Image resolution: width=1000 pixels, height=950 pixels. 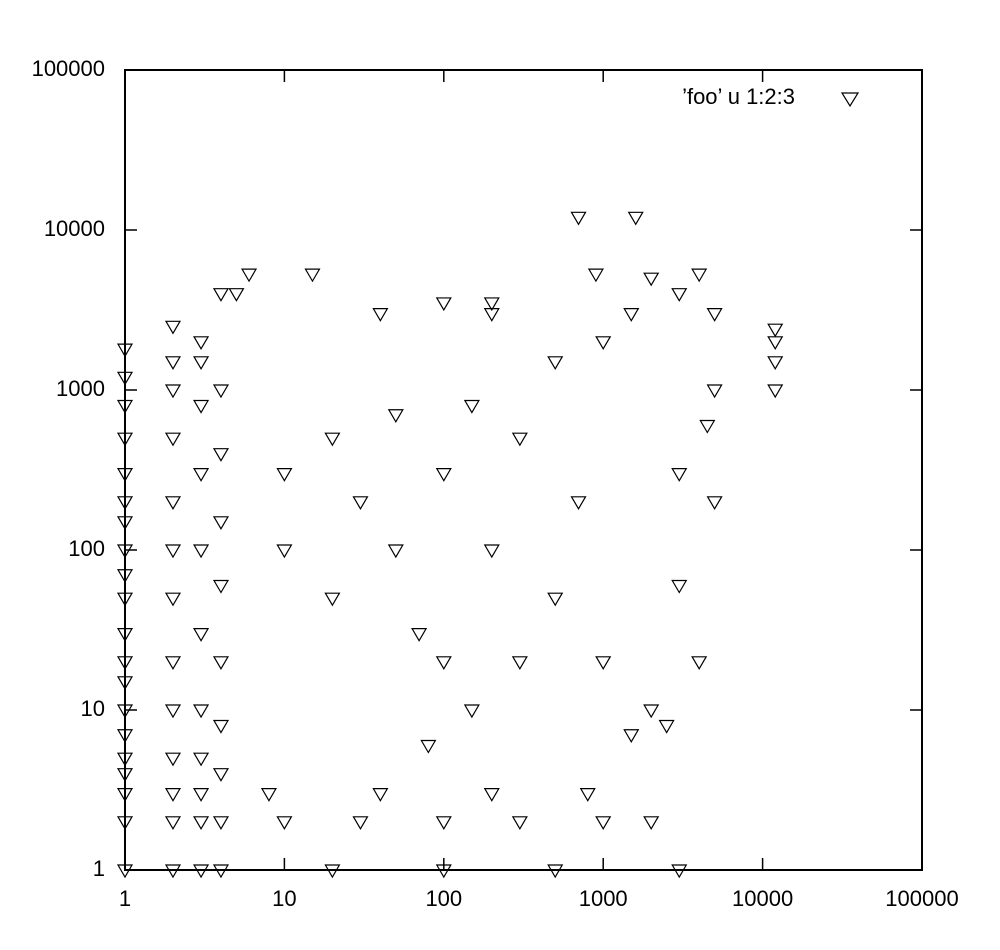 What do you see at coordinates (68, 68) in the screenshot?
I see `y-tick-label: 100000` at bounding box center [68, 68].